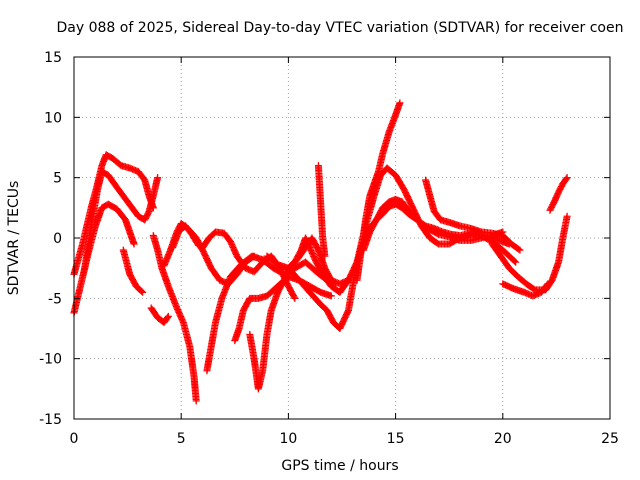  Describe the element at coordinates (53, 118) in the screenshot. I see `y-tick-label: 10` at that location.